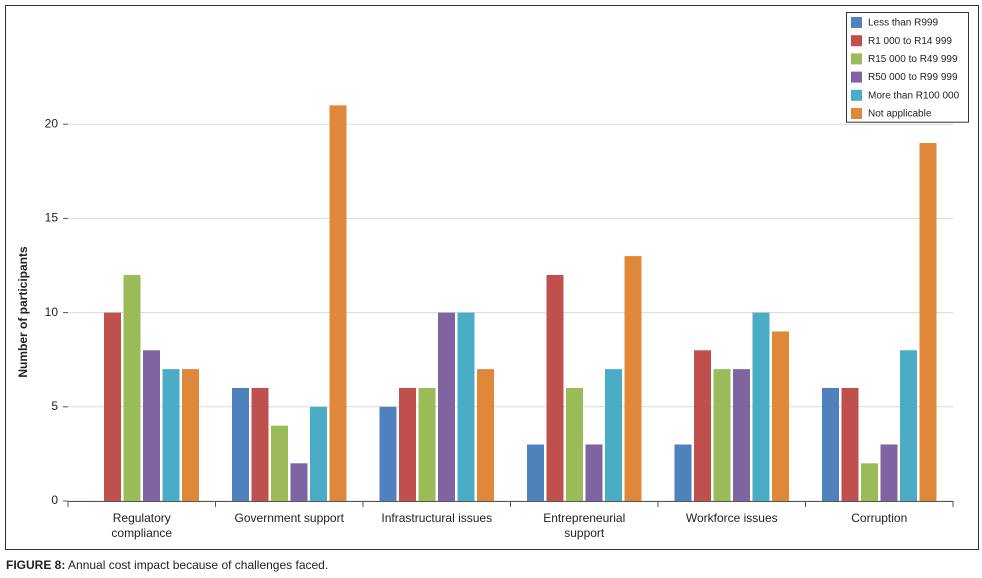 The width and height of the screenshot is (982, 578). Describe the element at coordinates (914, 95) in the screenshot. I see `legend-label: More than R100 000` at that location.